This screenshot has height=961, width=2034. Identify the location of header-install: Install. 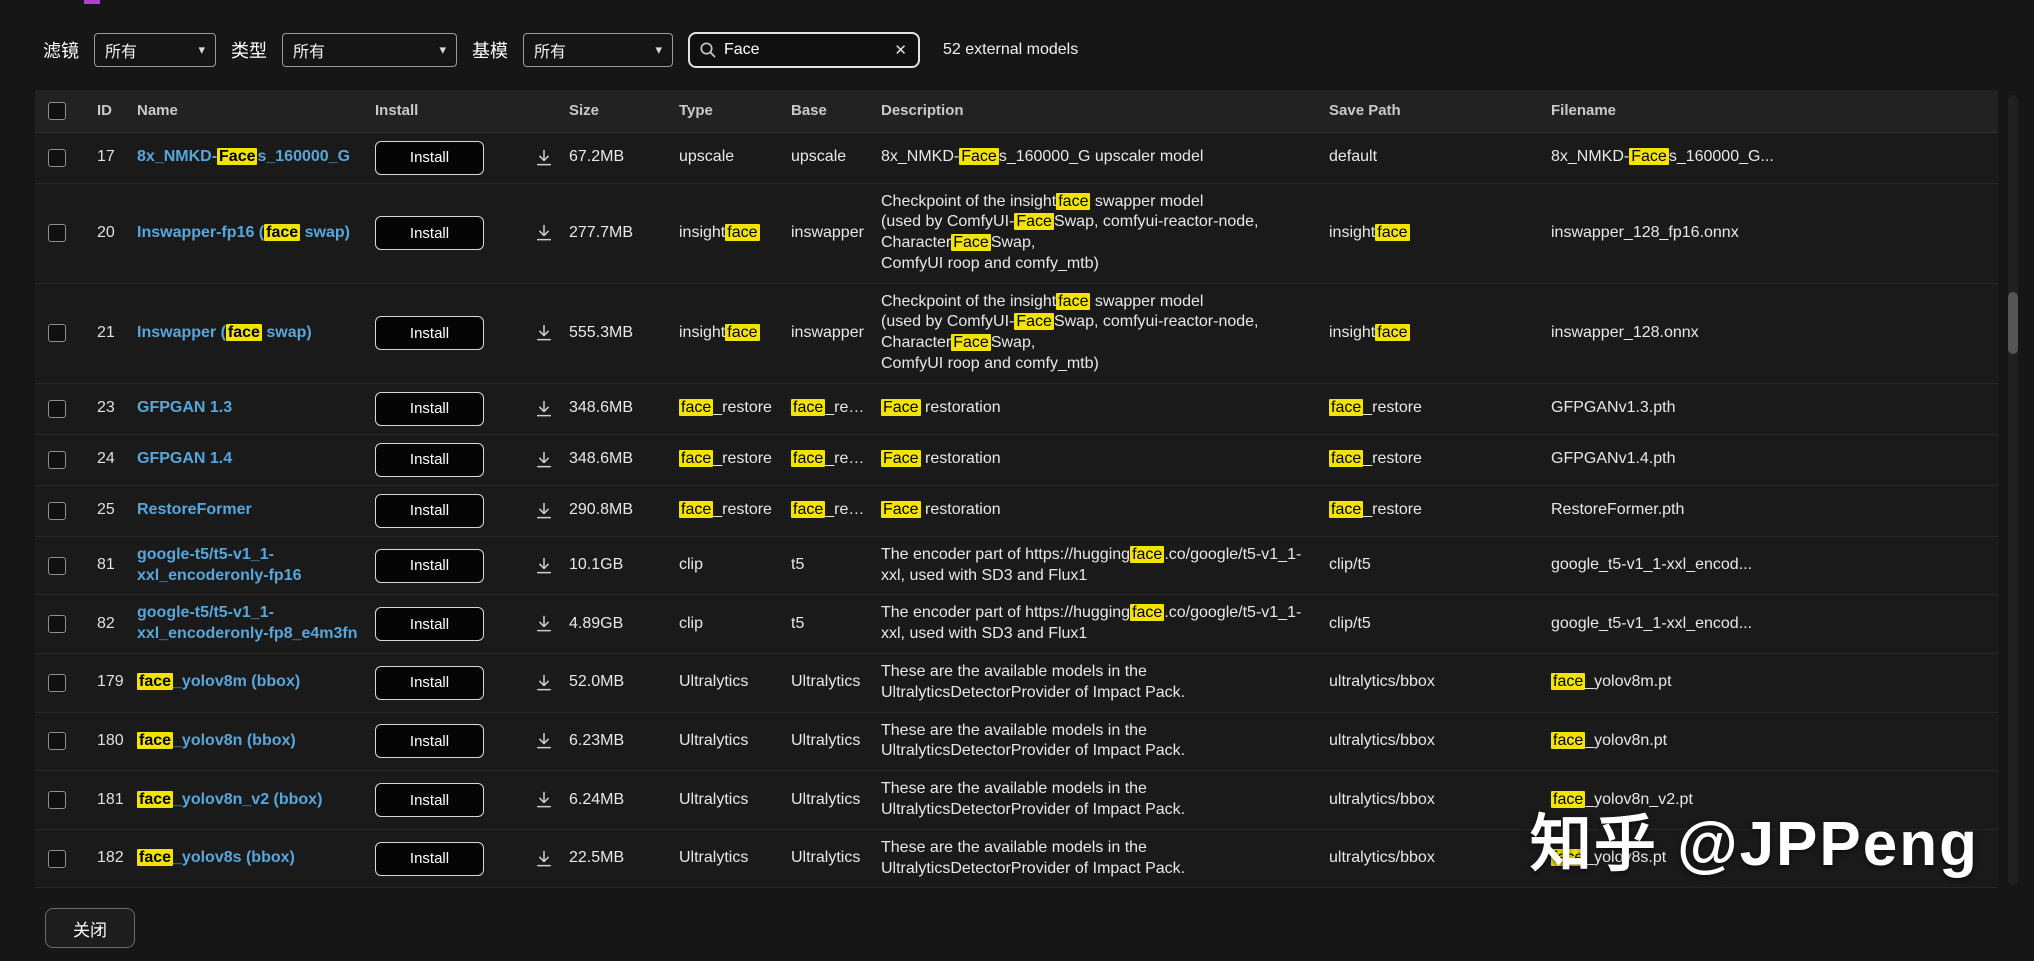
(397, 110).